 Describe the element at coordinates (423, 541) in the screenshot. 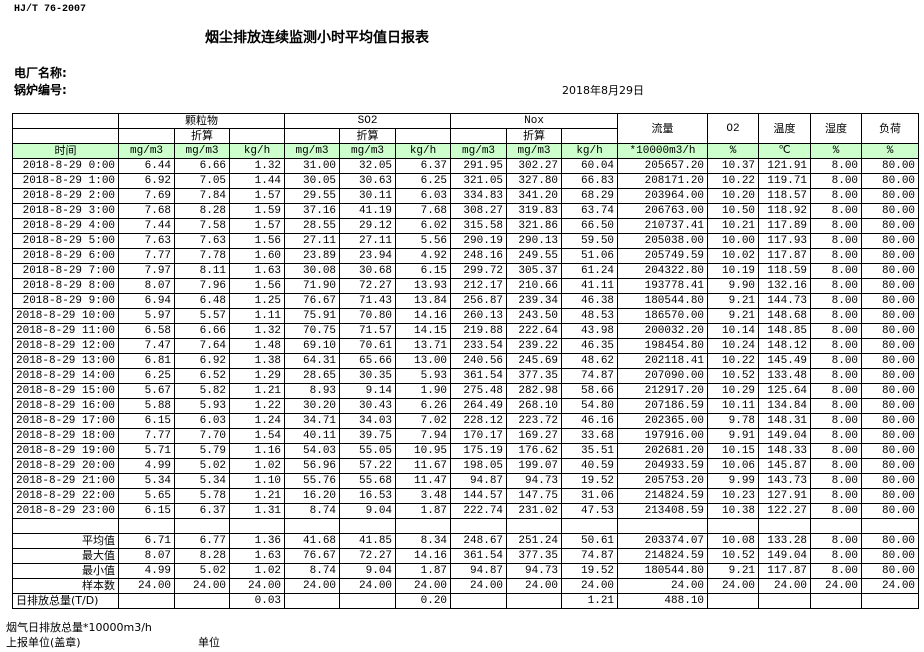

I see `value-cell: 8.34` at that location.